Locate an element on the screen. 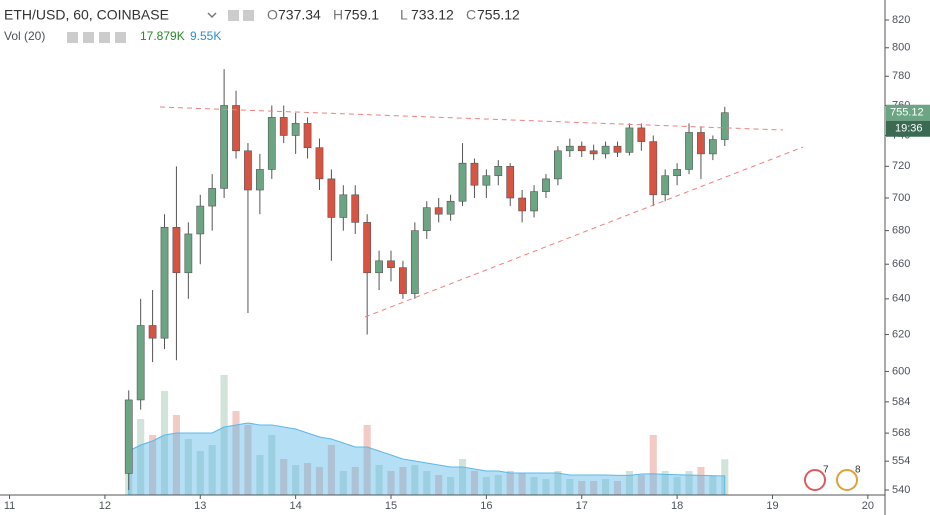 This screenshot has height=515, width=930. x-tick-label: 14 is located at coordinates (296, 506).